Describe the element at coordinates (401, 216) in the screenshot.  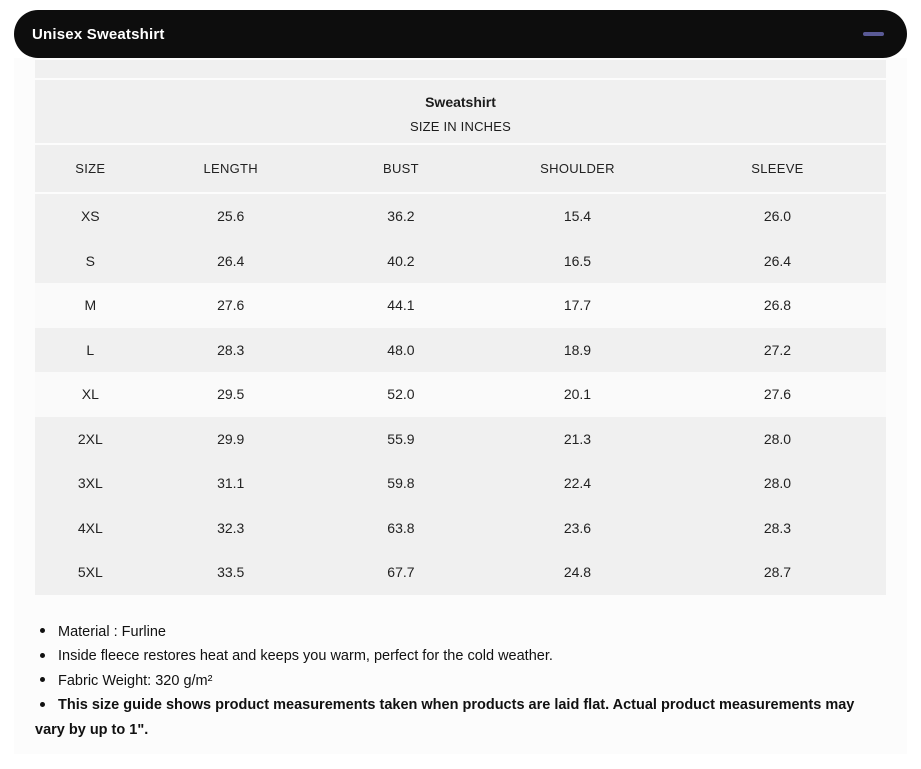
I see `measurement-cell: 36.2` at that location.